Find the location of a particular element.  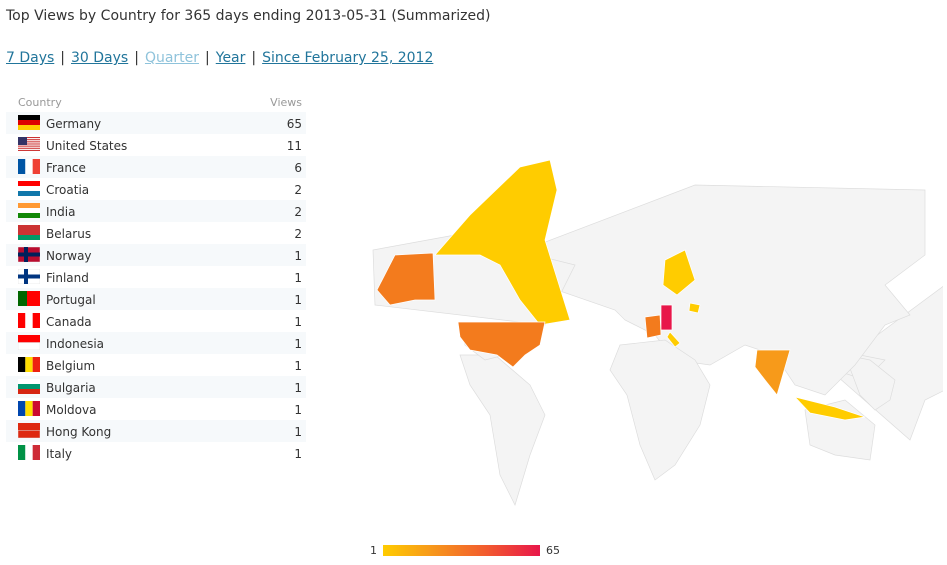

table-row: Hong Kong 1 is located at coordinates (156, 431).